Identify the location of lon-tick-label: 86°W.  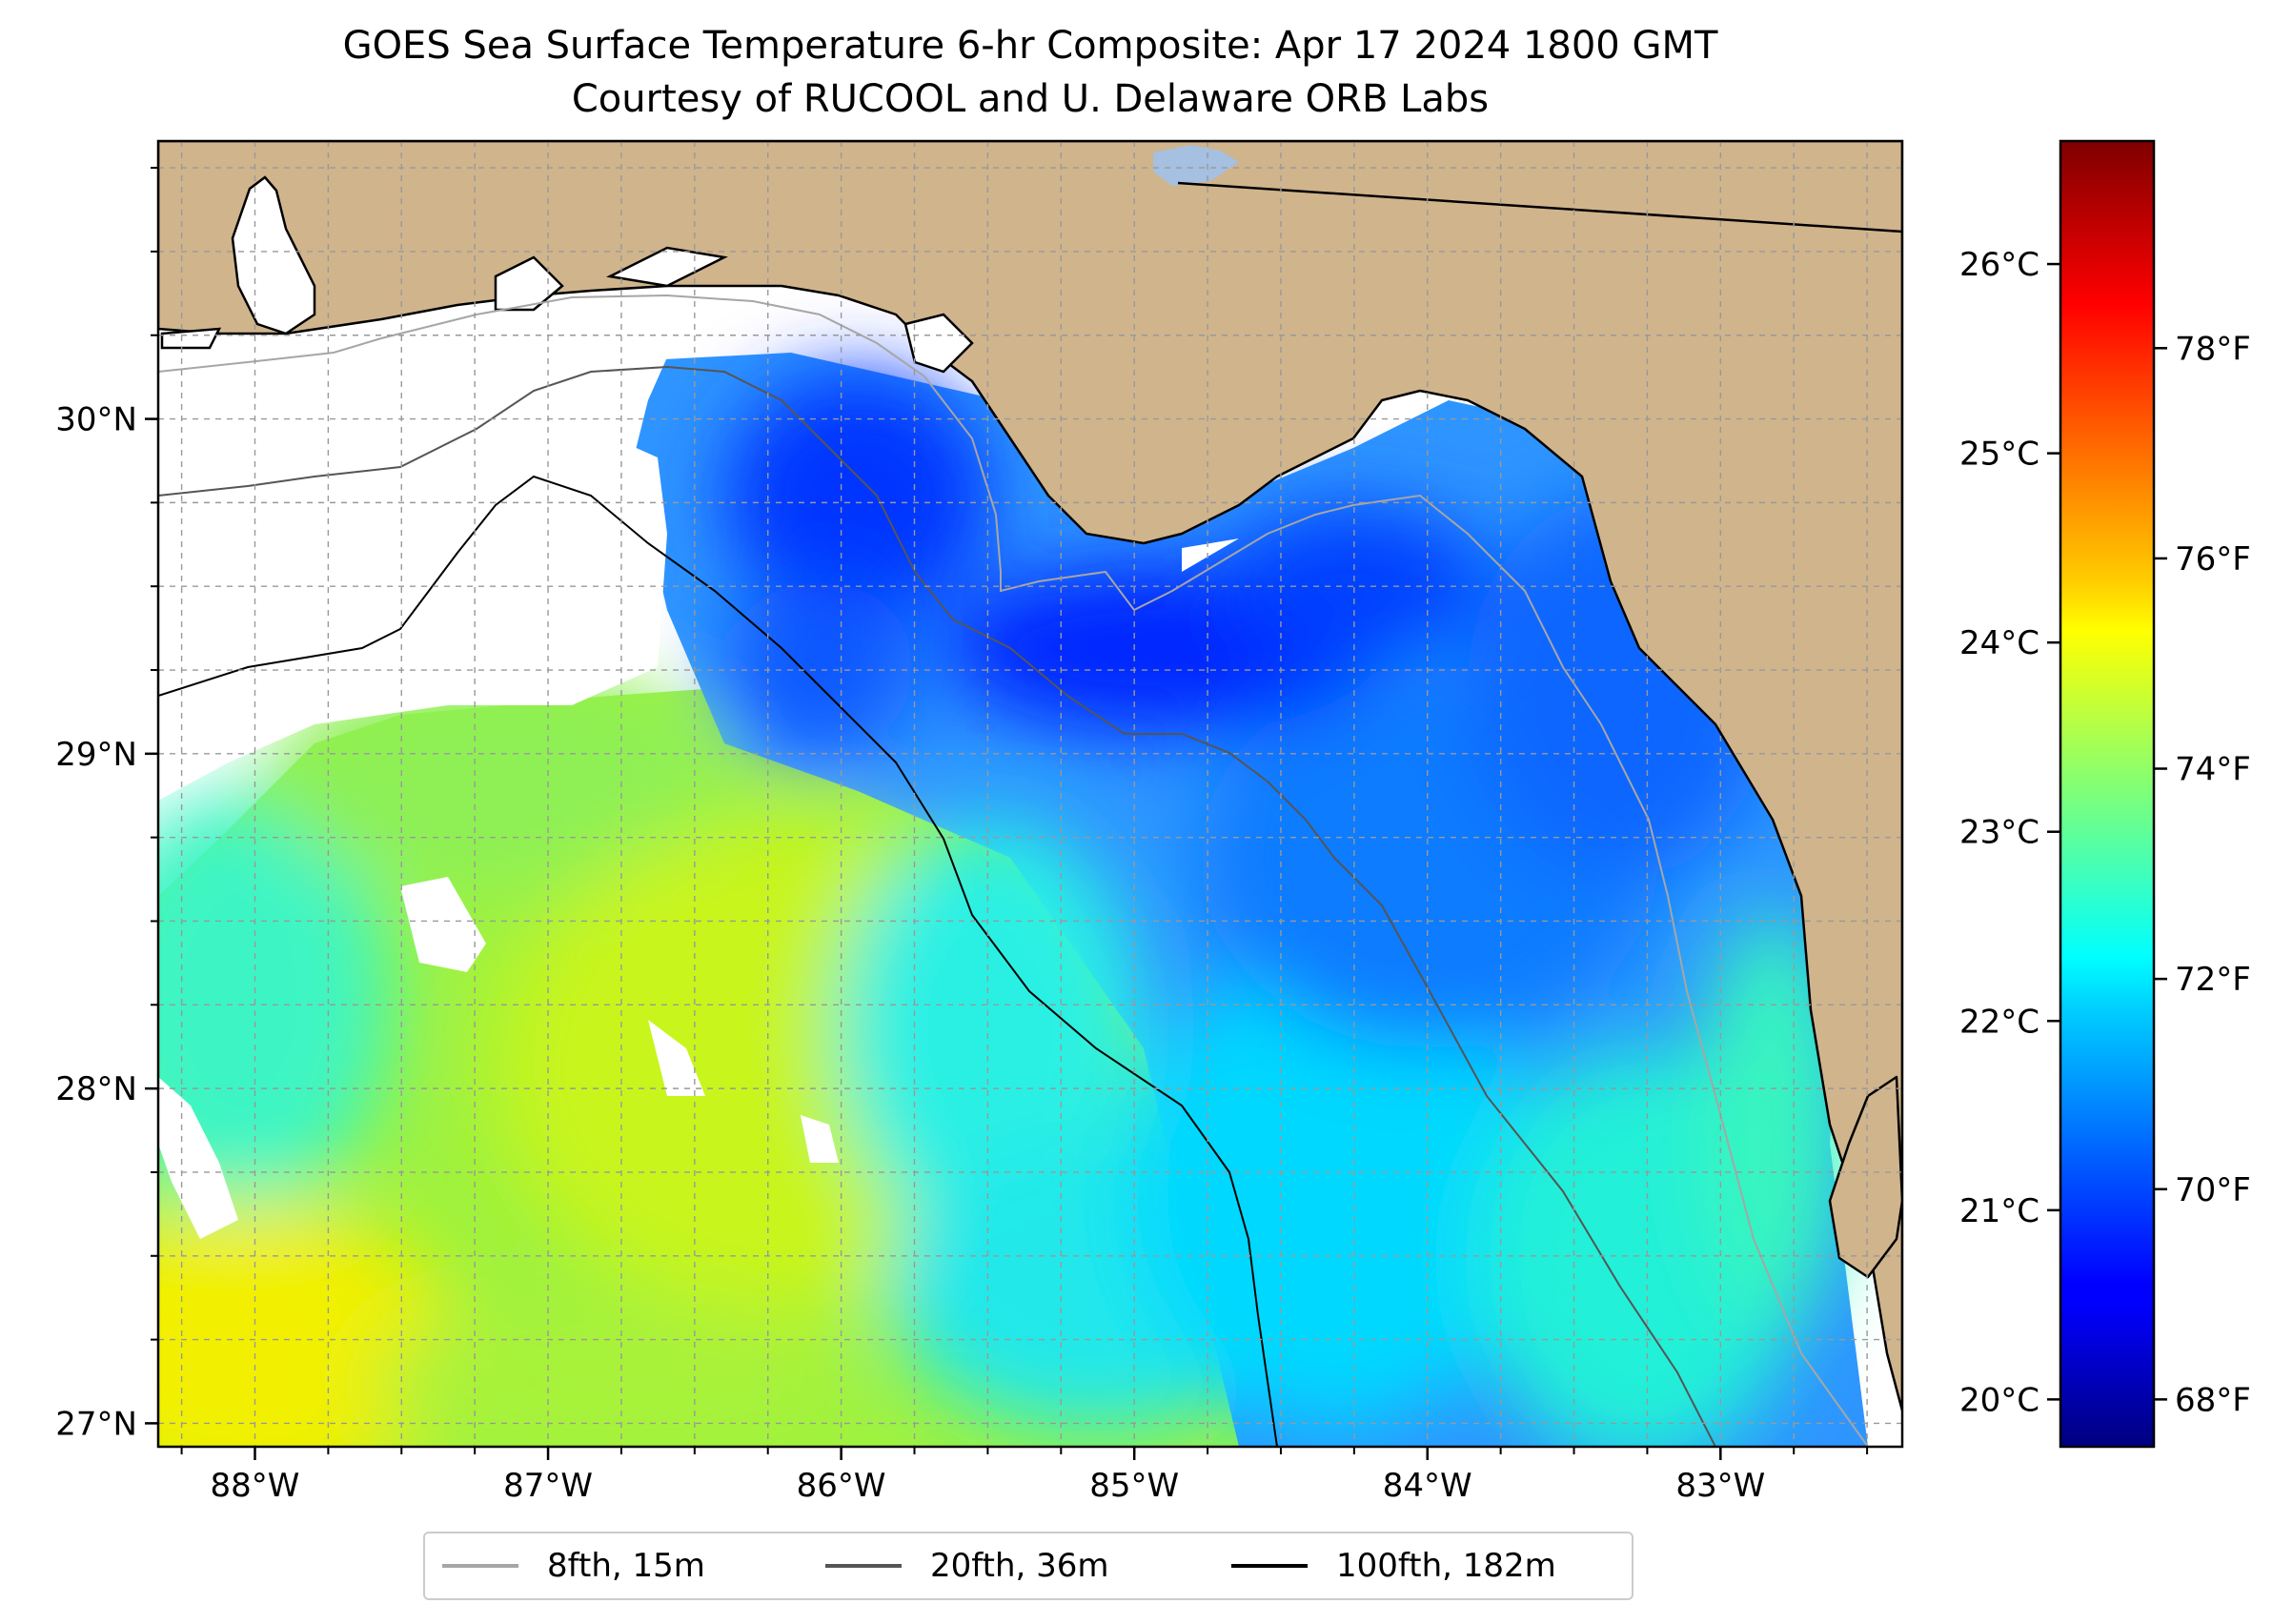
(842, 1486).